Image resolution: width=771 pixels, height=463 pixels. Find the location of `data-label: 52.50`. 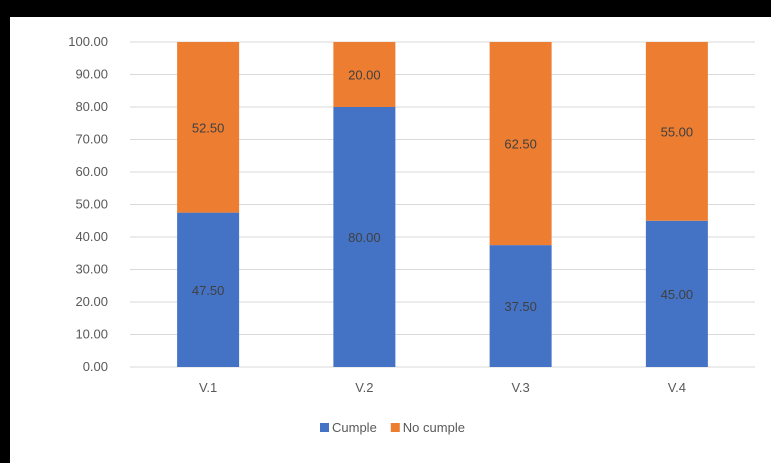

data-label: 52.50 is located at coordinates (208, 127).